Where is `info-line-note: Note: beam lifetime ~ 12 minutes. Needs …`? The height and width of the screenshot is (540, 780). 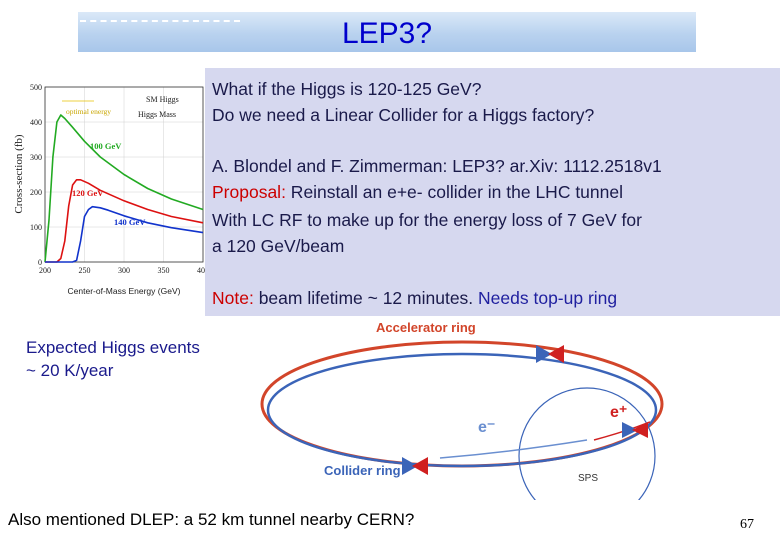
info-line-note: Note: beam lifetime ~ 12 minutes. Needs … is located at coordinates (414, 298).